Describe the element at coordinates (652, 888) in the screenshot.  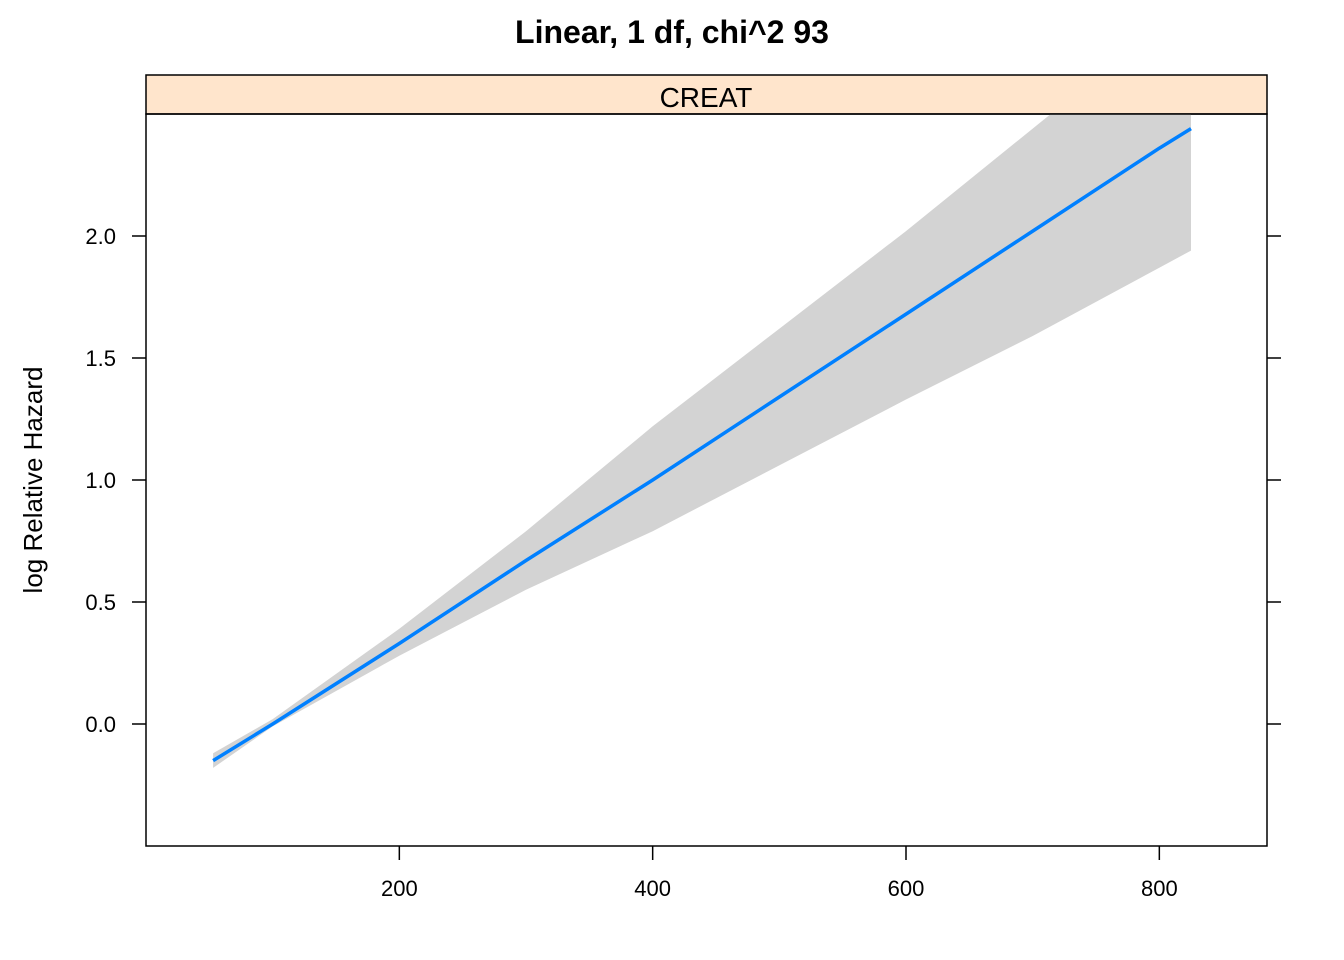
I see `x-tick-label: 400` at that location.